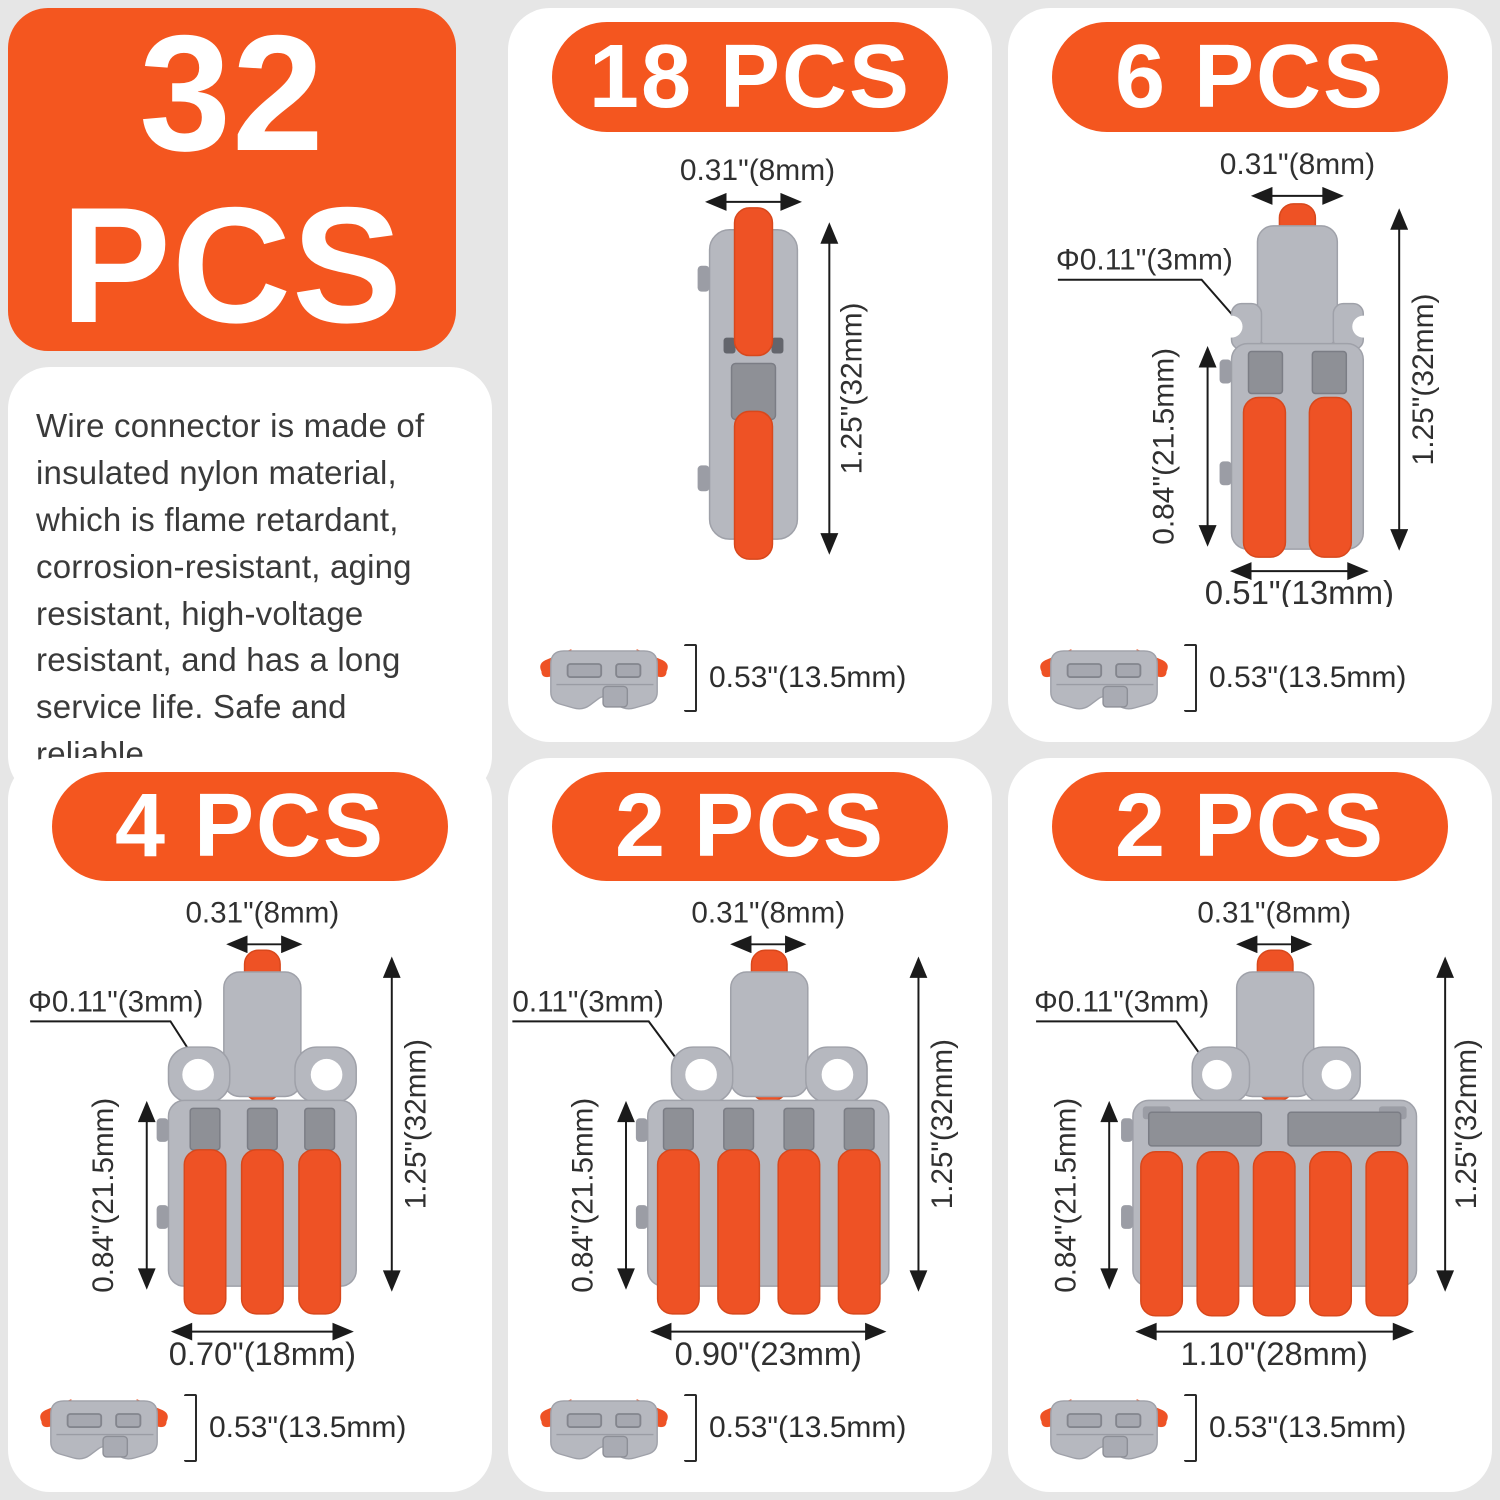 The image size is (1500, 1500). I want to click on connector-diagram-1to2: 0.31"(8mm) Φ0.11"(3mm), so click(1248, 377).